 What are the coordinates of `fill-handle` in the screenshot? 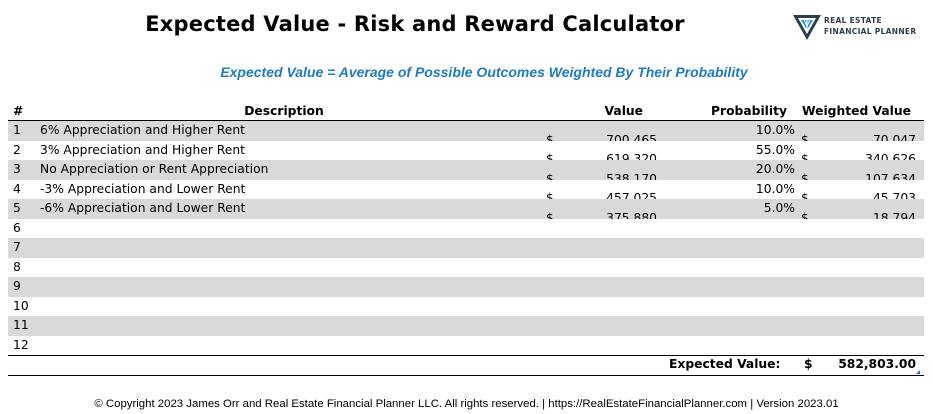 It's located at (918, 372).